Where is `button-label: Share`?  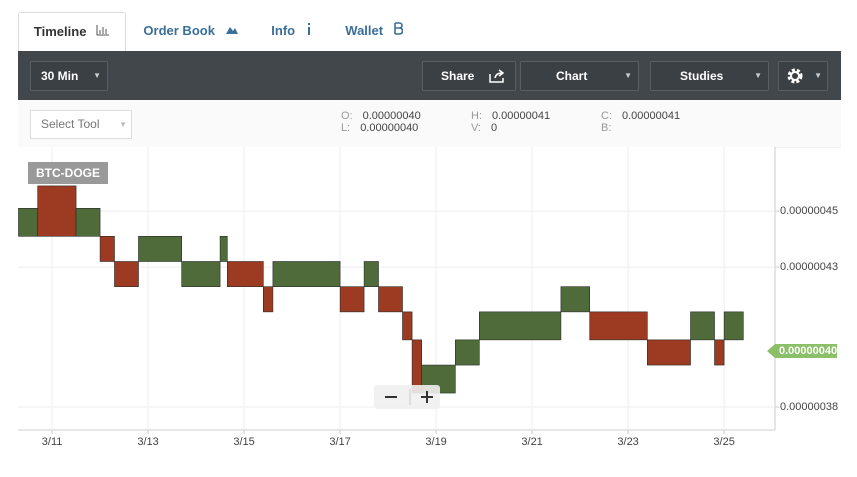 button-label: Share is located at coordinates (458, 76).